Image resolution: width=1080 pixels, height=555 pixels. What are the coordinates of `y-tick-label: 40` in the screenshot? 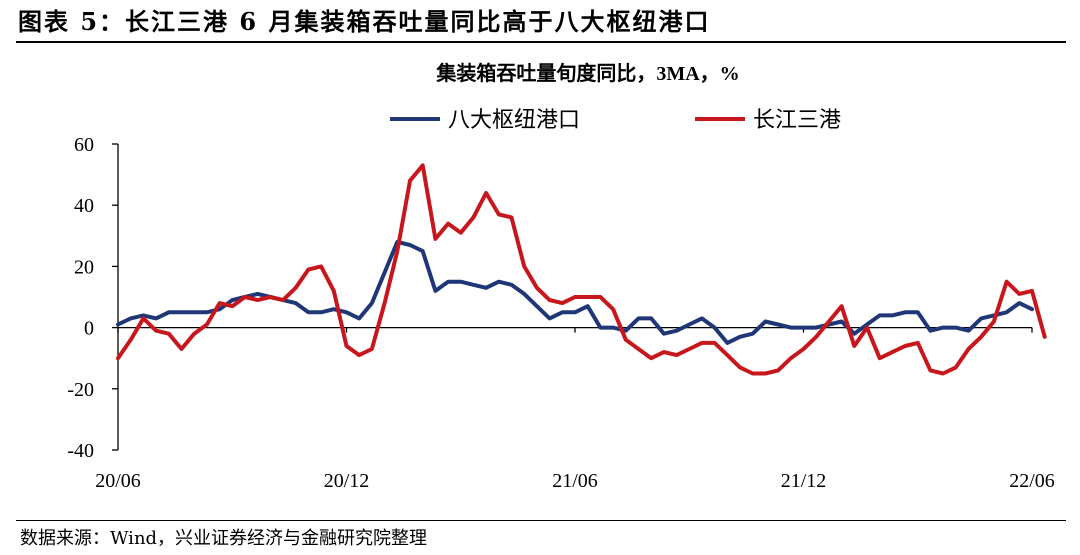 It's located at (84, 206).